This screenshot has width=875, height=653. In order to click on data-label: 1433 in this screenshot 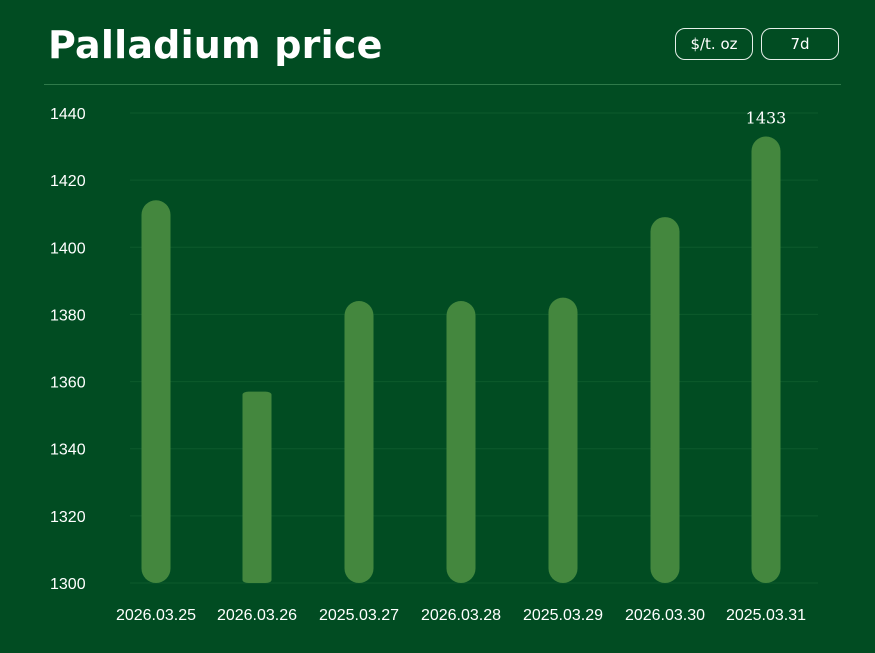, I will do `click(766, 118)`.